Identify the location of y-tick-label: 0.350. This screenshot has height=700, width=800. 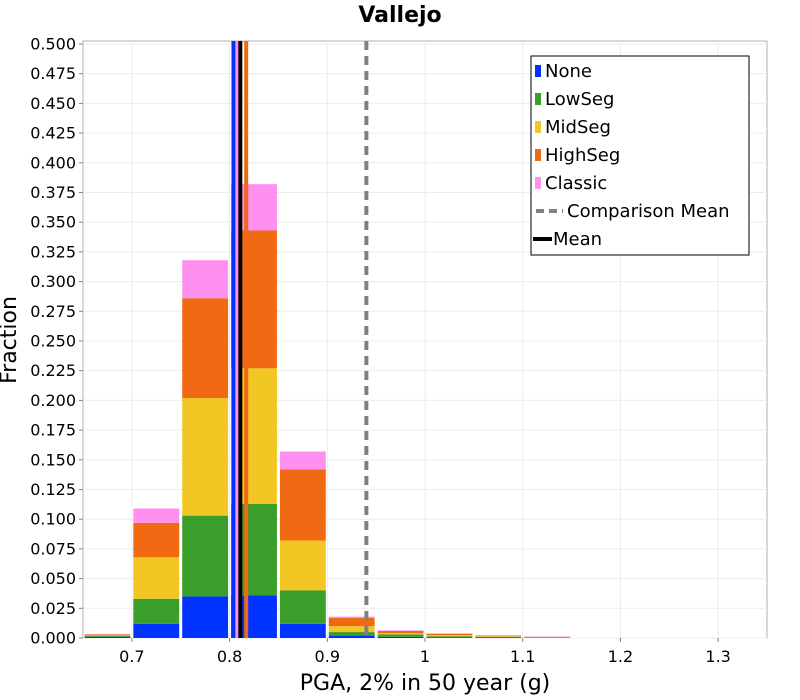
(53, 222).